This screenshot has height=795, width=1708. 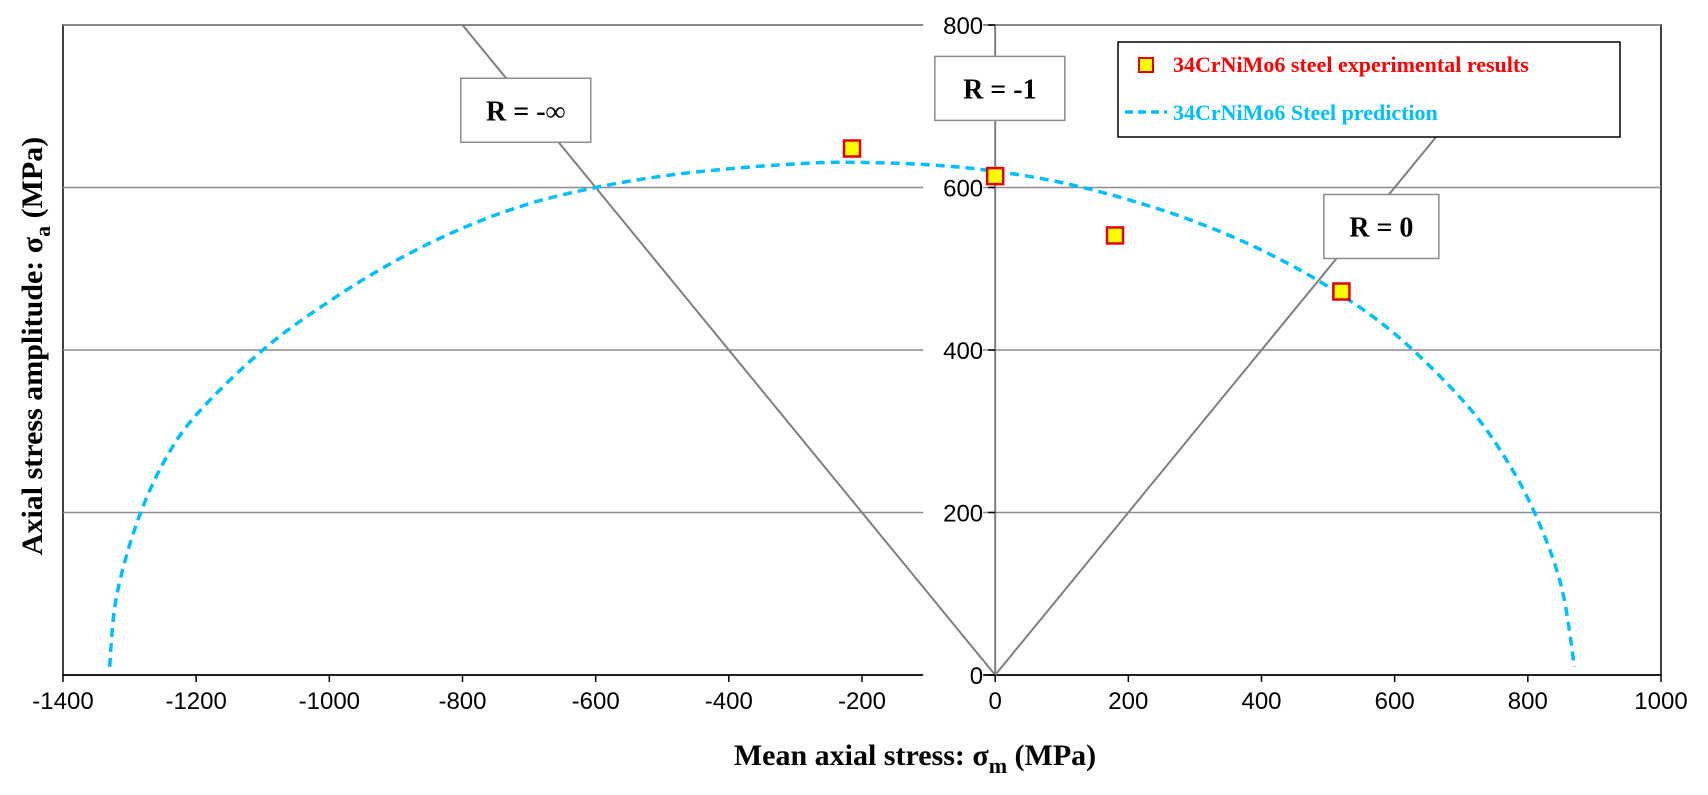 What do you see at coordinates (1305, 112) in the screenshot?
I see `legend-label-prediction: 34CrNiMo6 Steel prediction` at bounding box center [1305, 112].